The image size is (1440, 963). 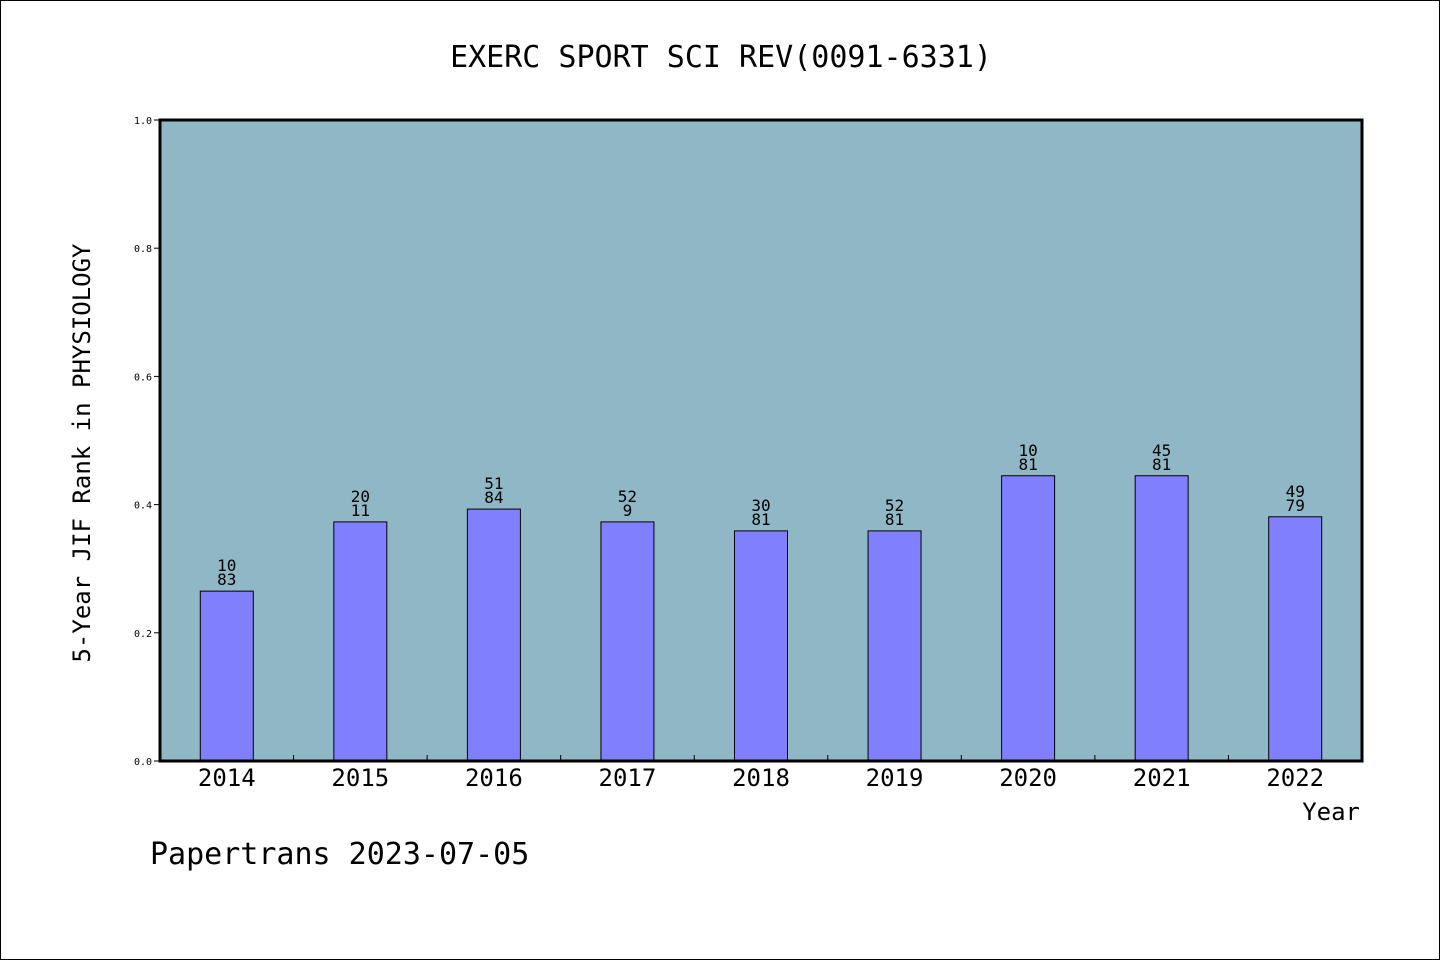 What do you see at coordinates (627, 641) in the screenshot?
I see `bar-2017` at bounding box center [627, 641].